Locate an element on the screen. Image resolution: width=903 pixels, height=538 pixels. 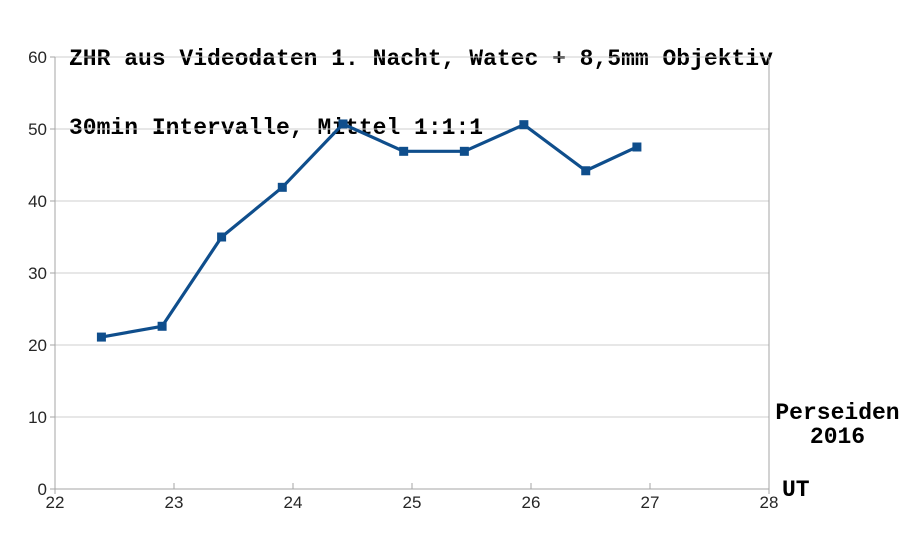
annotation-line2: 2016 is located at coordinates (837, 437).